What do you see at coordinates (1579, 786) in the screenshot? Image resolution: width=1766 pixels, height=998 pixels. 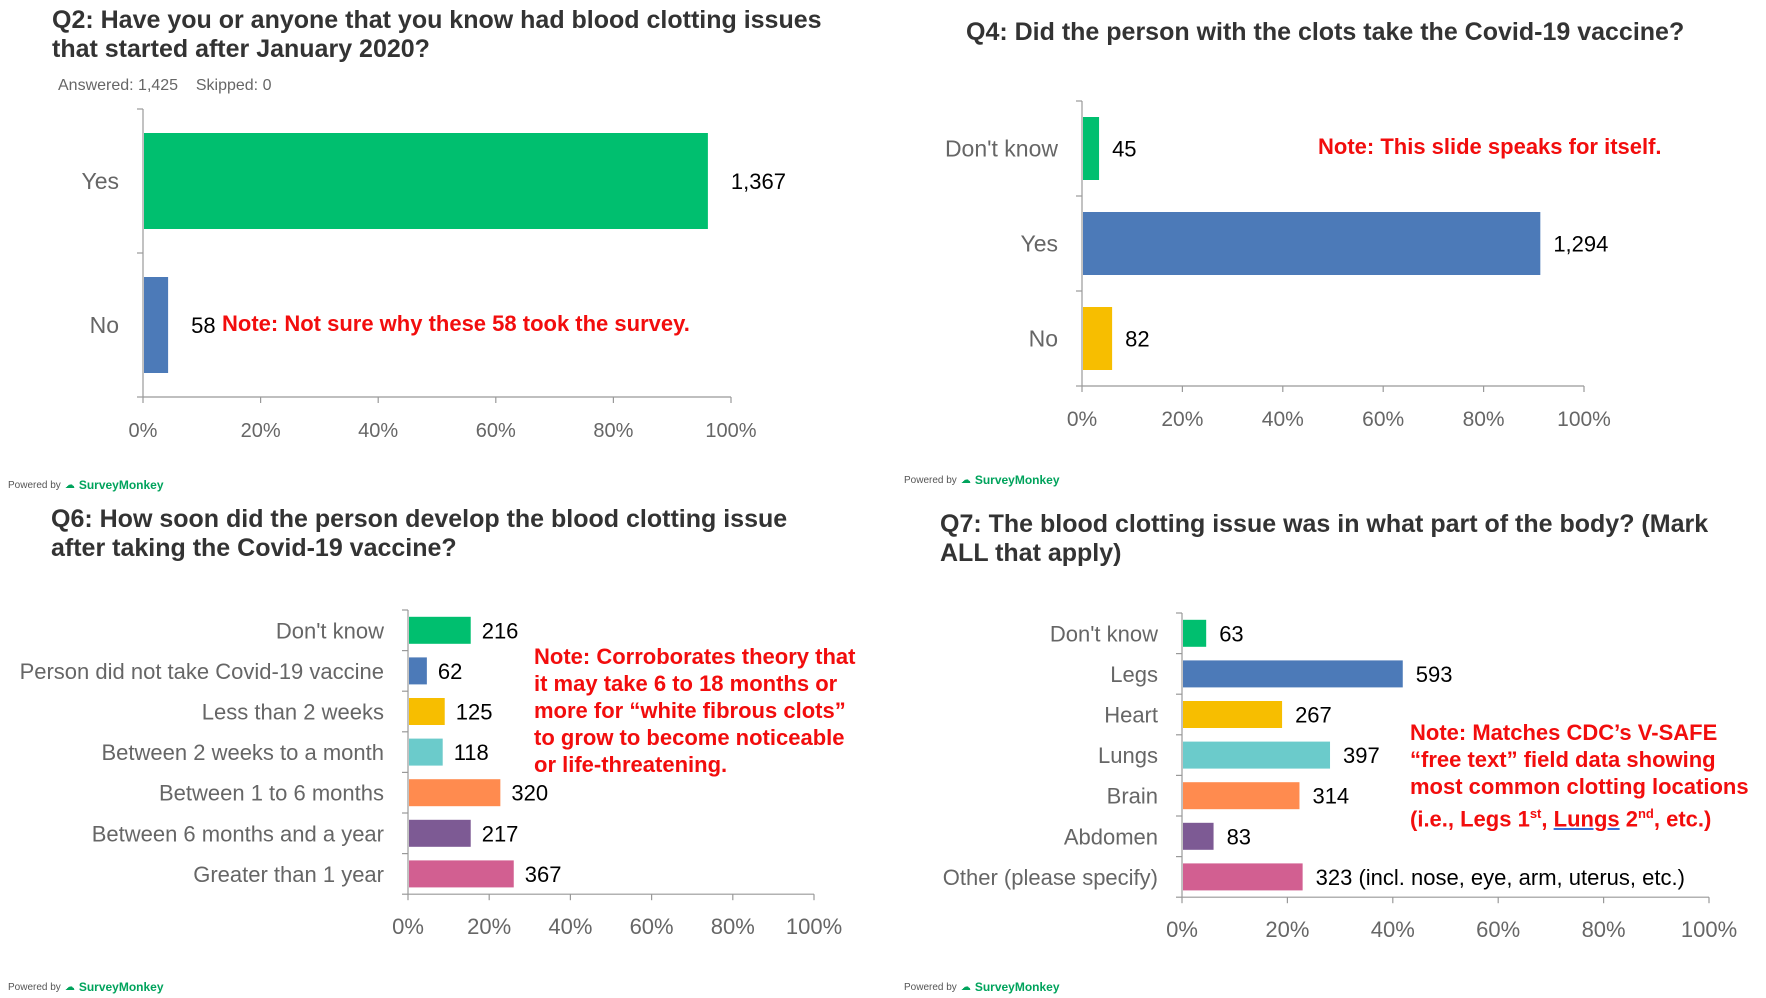 I see `q7-note-line: most common clotting locations` at bounding box center [1579, 786].